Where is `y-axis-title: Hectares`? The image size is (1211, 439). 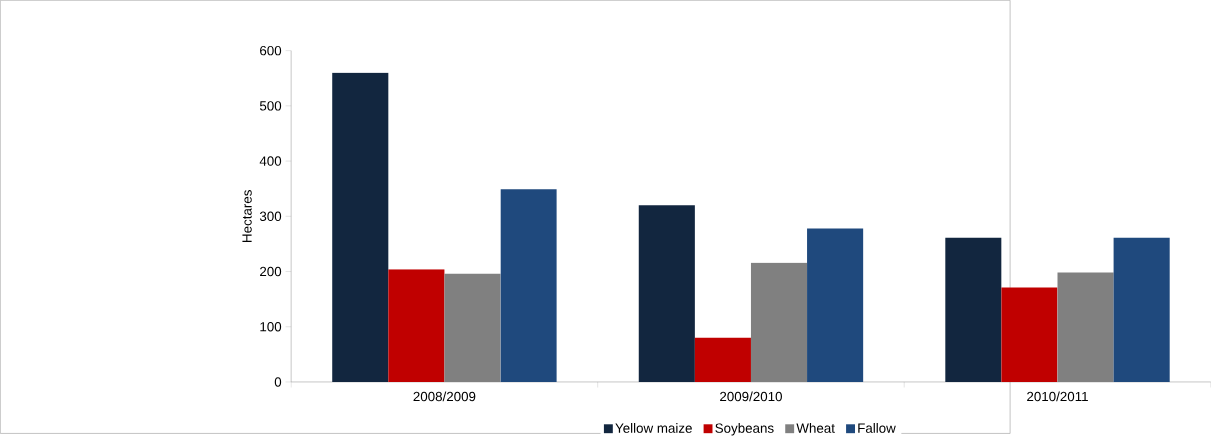 y-axis-title: Hectares is located at coordinates (247, 216).